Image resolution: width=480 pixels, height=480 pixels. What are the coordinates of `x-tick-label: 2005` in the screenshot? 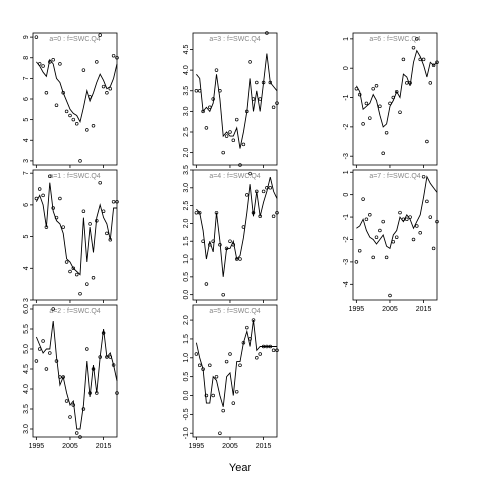 It's located at (390, 309).